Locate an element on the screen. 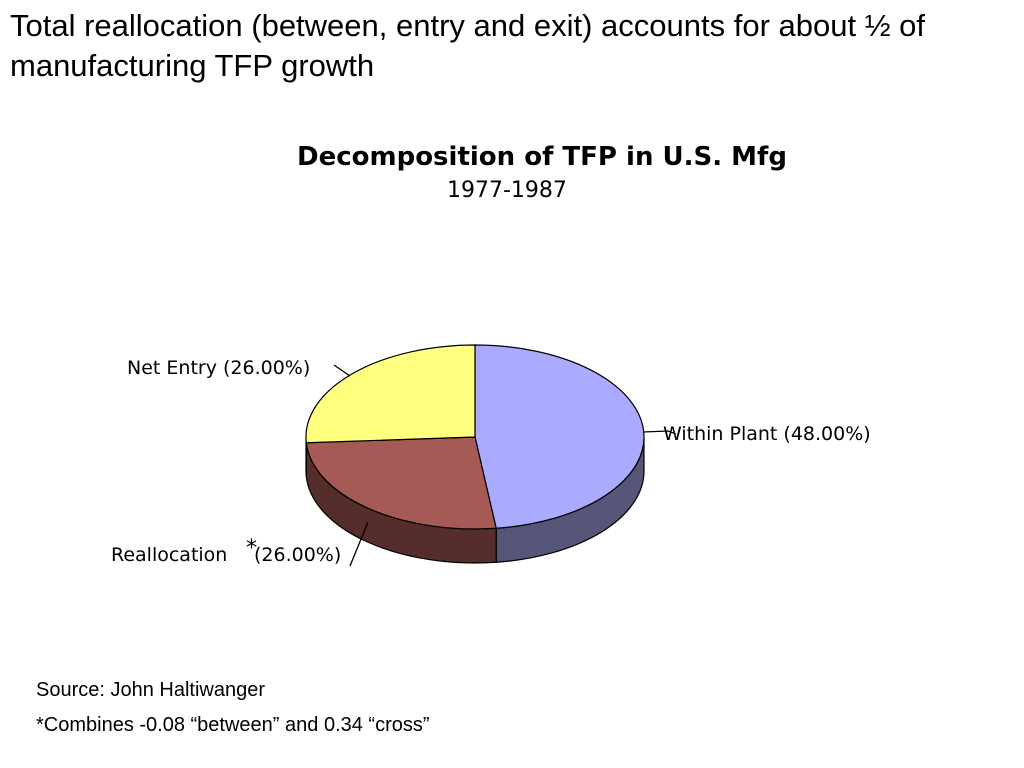 The image size is (1024, 768). pie-slice-reallocation is located at coordinates (401, 483).